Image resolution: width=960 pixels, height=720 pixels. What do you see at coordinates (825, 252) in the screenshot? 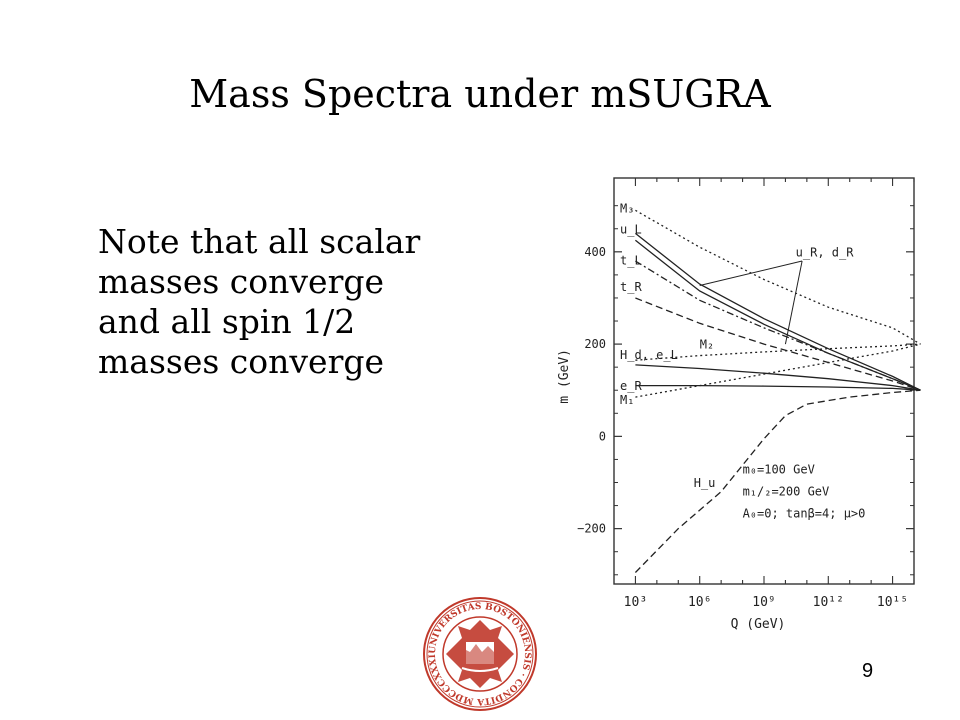
I see `callout-label: u_R, d_R` at bounding box center [825, 252].